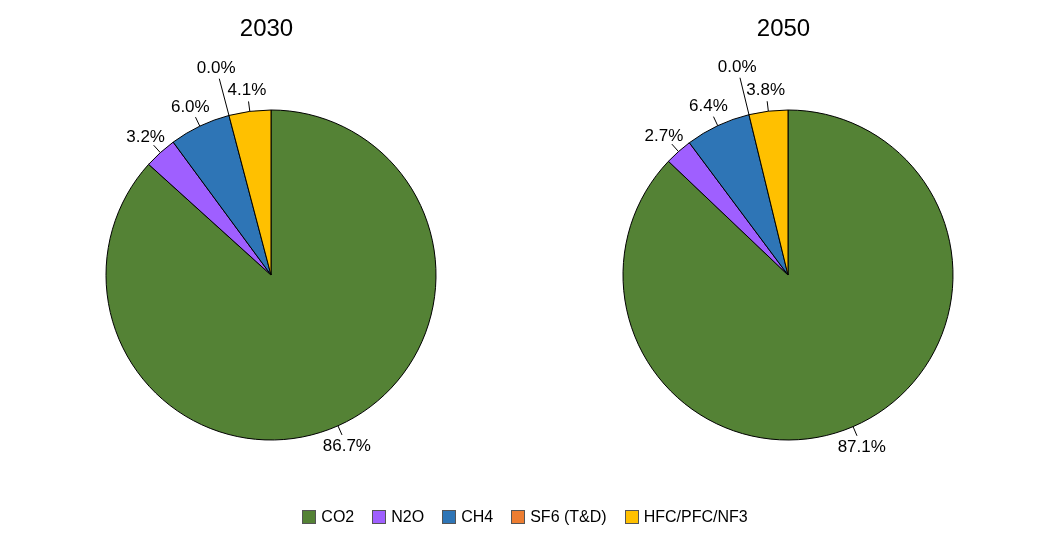 Image resolution: width=1050 pixels, height=554 pixels. What do you see at coordinates (477, 517) in the screenshot?
I see `legend-label: CH4` at bounding box center [477, 517].